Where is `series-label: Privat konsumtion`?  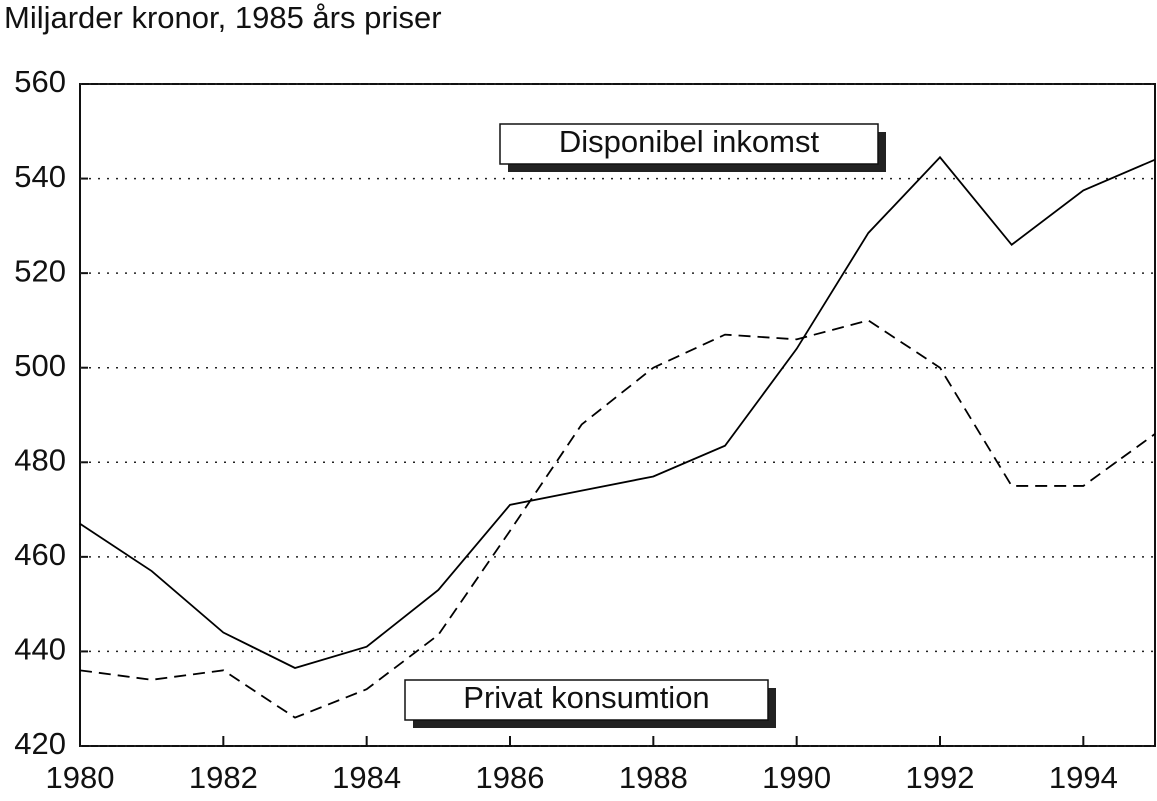
series-label: Privat konsumtion is located at coordinates (586, 697).